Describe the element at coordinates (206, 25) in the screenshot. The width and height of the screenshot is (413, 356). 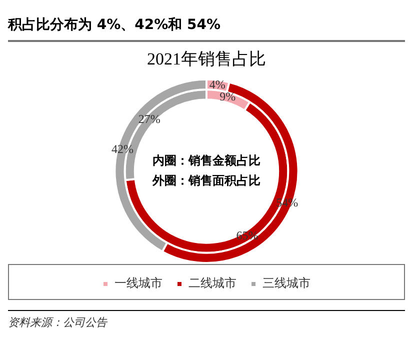
I see `chart-subtitle: 积占比分布为 4%、42%和 54%` at that location.